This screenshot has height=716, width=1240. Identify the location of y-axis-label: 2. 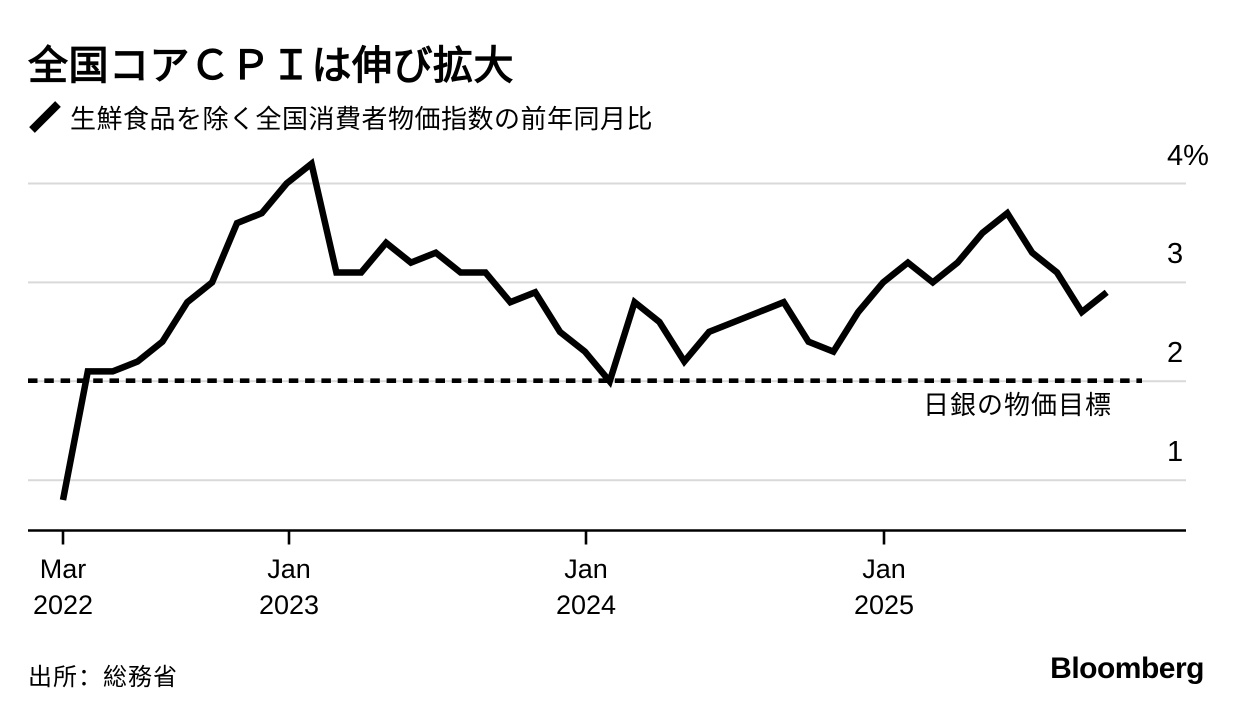
(1175, 353).